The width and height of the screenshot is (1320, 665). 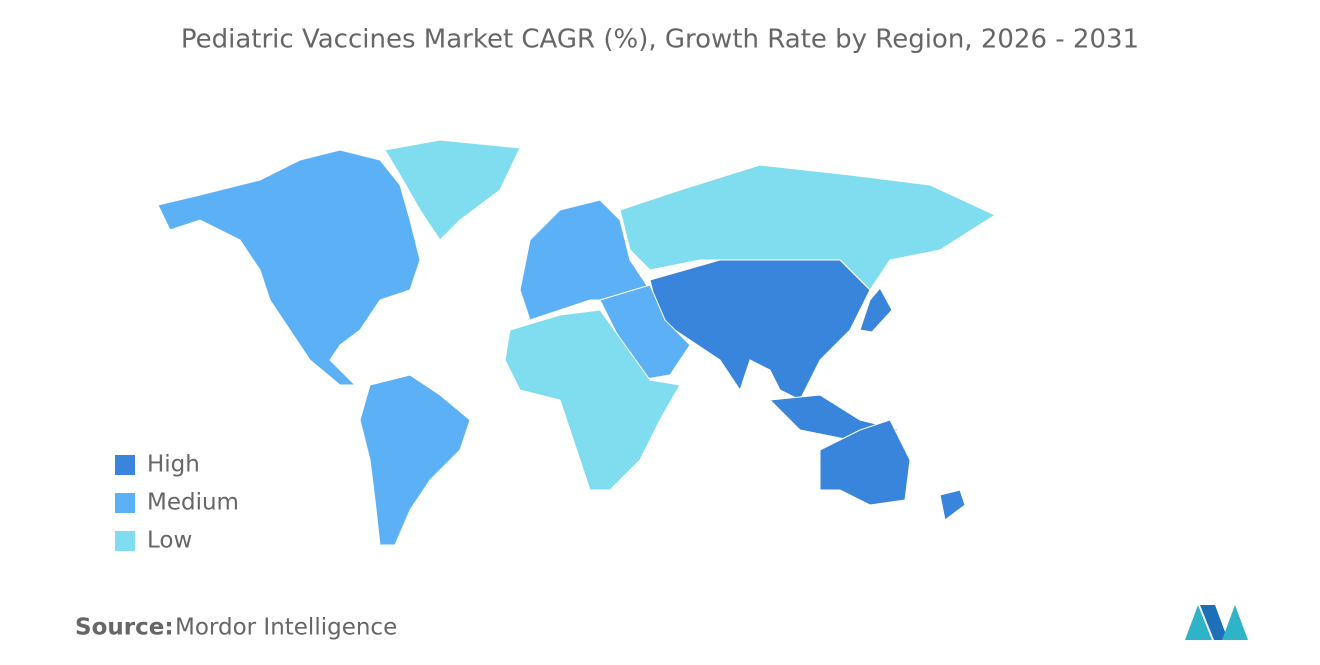 I want to click on legend-label: Medium, so click(x=193, y=503).